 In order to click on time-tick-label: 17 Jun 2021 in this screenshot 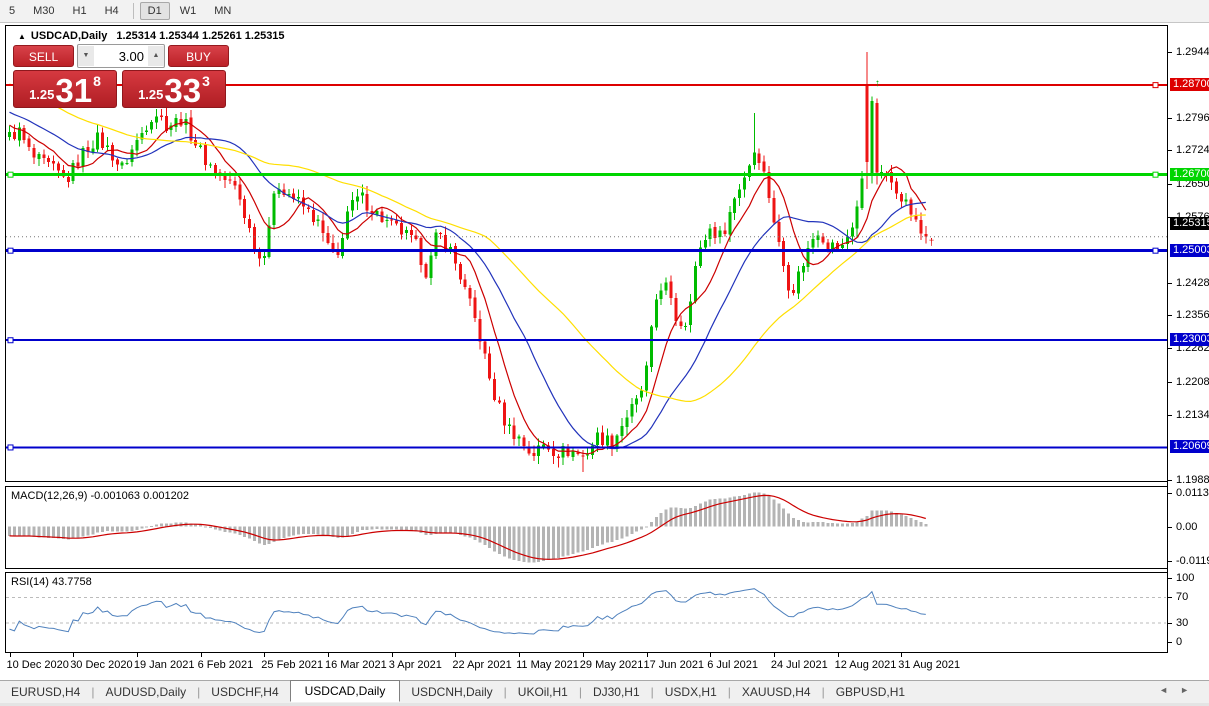, I will do `click(674, 665)`.